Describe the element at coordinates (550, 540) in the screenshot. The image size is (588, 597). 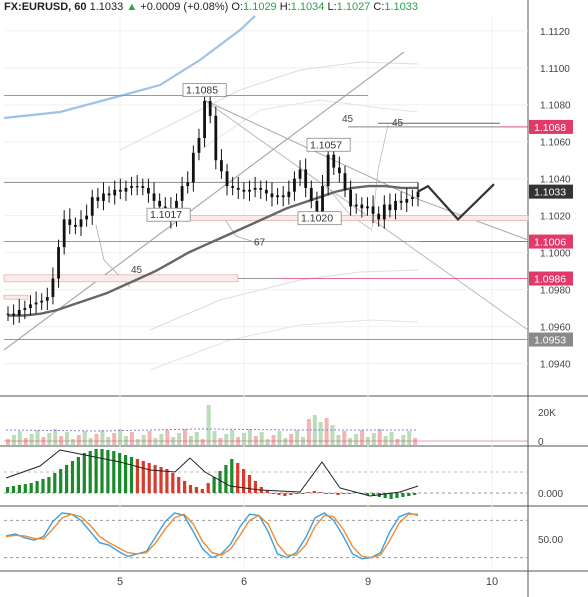
I see `stoch-tick-label: 50.00` at that location.